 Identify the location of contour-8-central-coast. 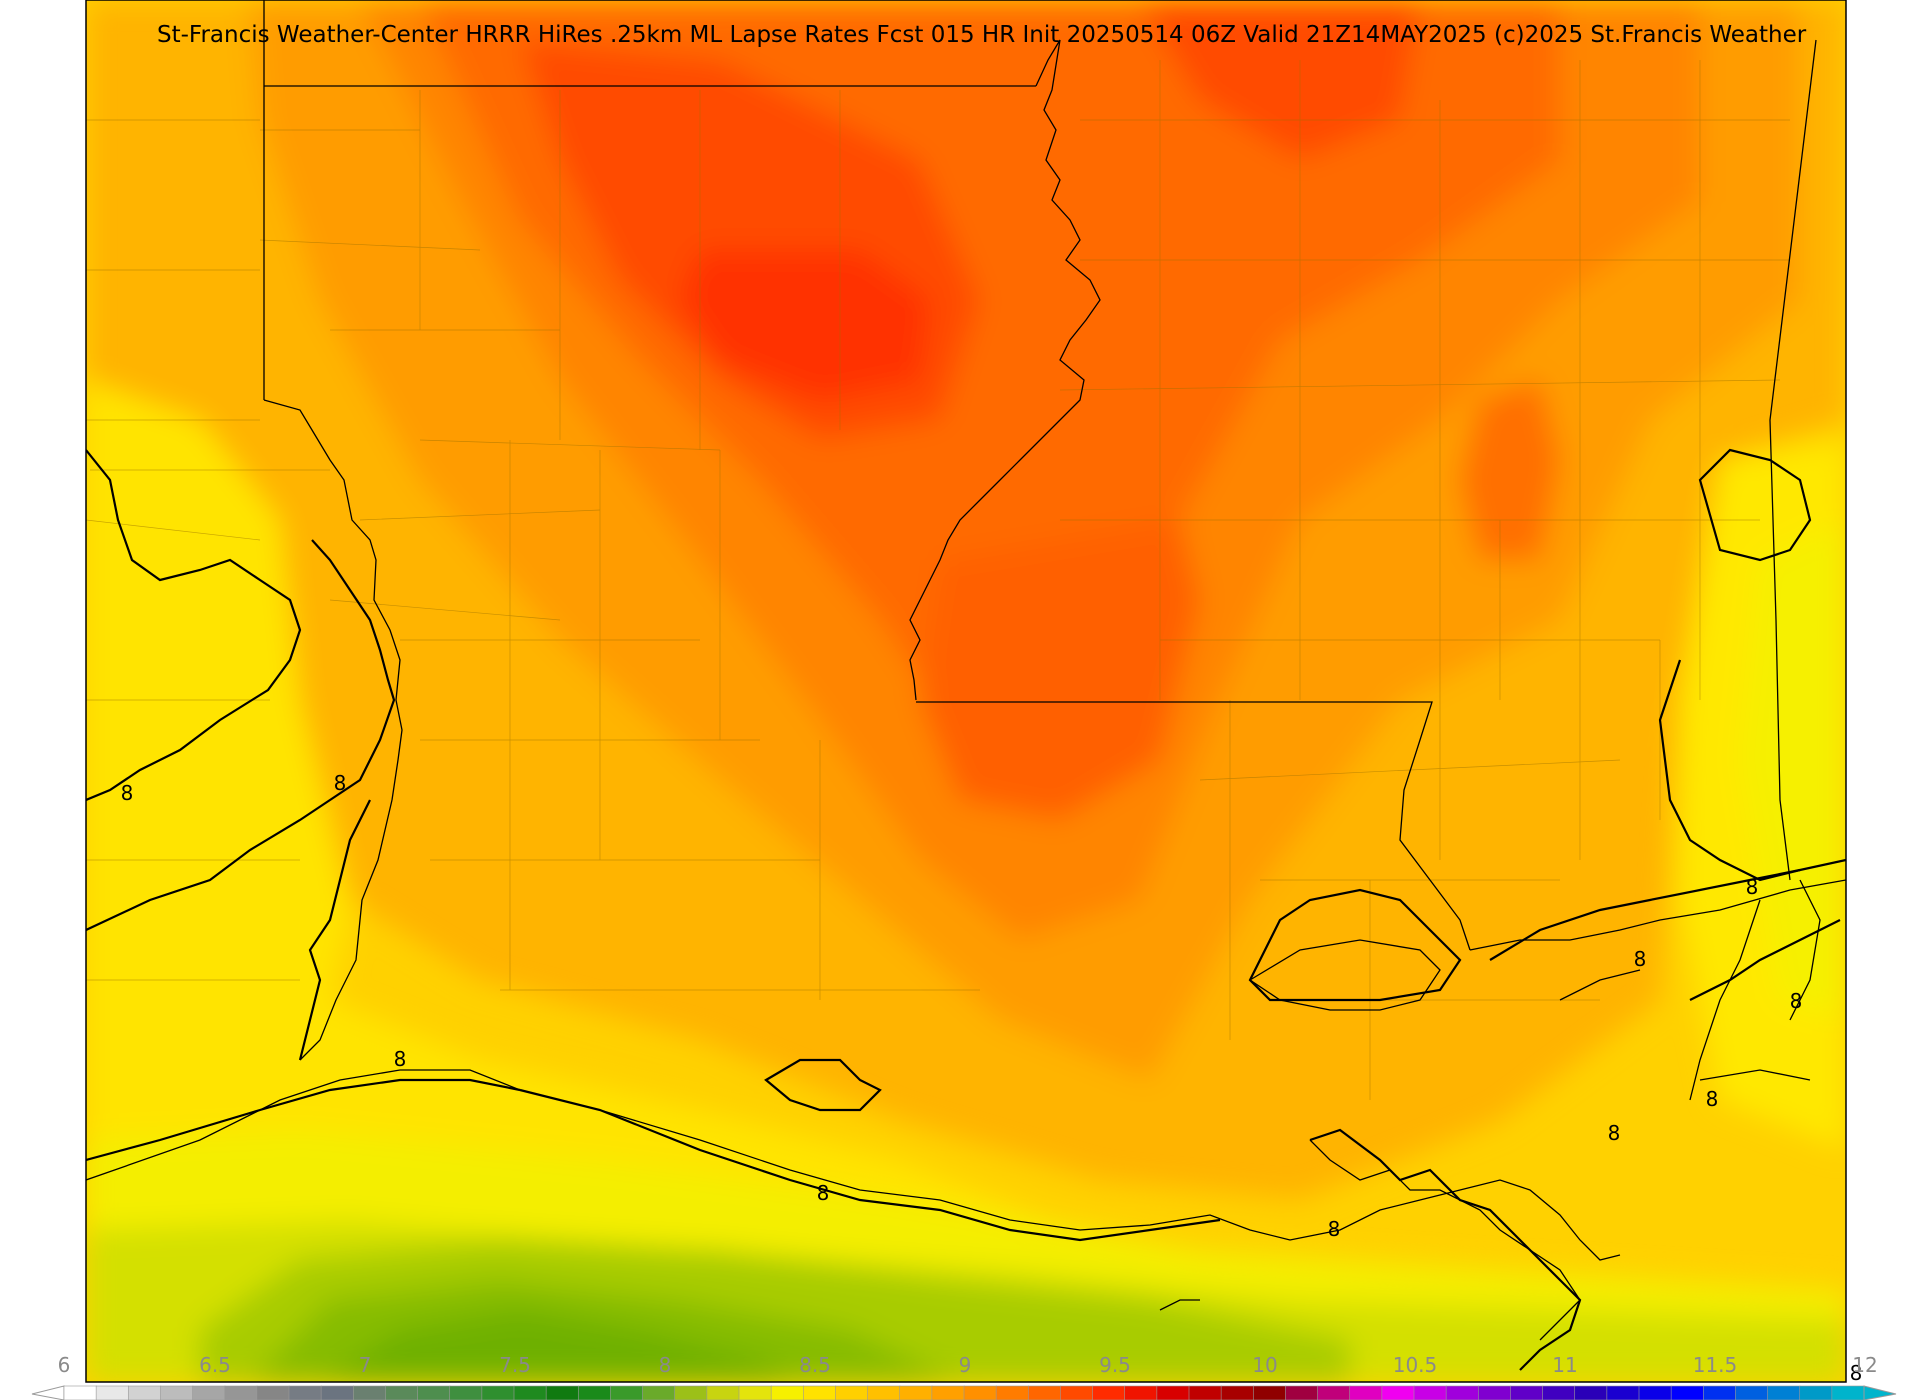
(823, 1085).